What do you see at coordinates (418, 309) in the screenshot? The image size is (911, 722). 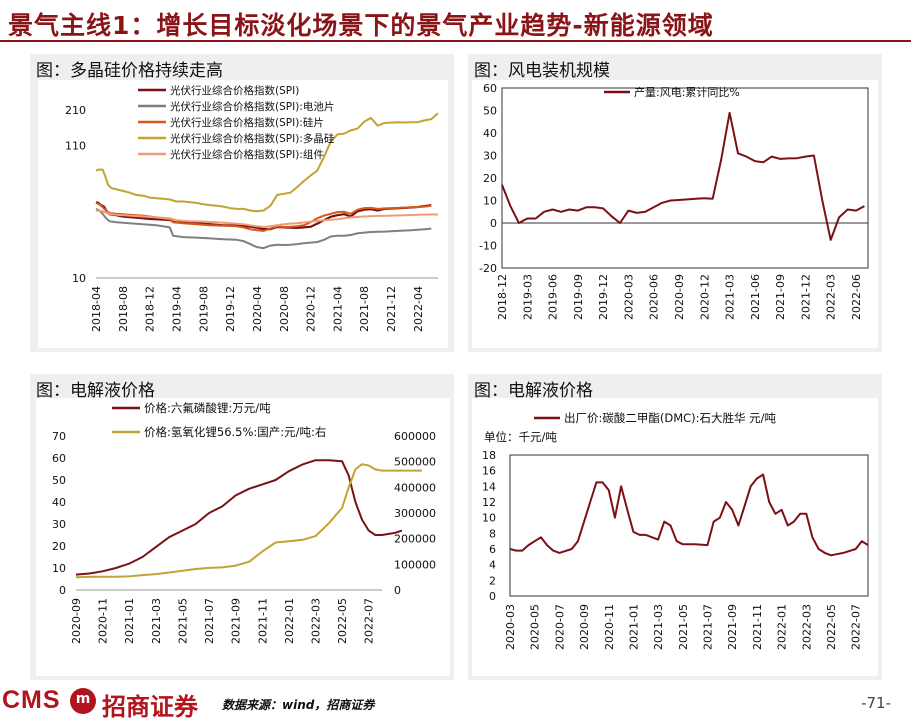 I see `chart-1-x-tick-label: 2022-04` at bounding box center [418, 309].